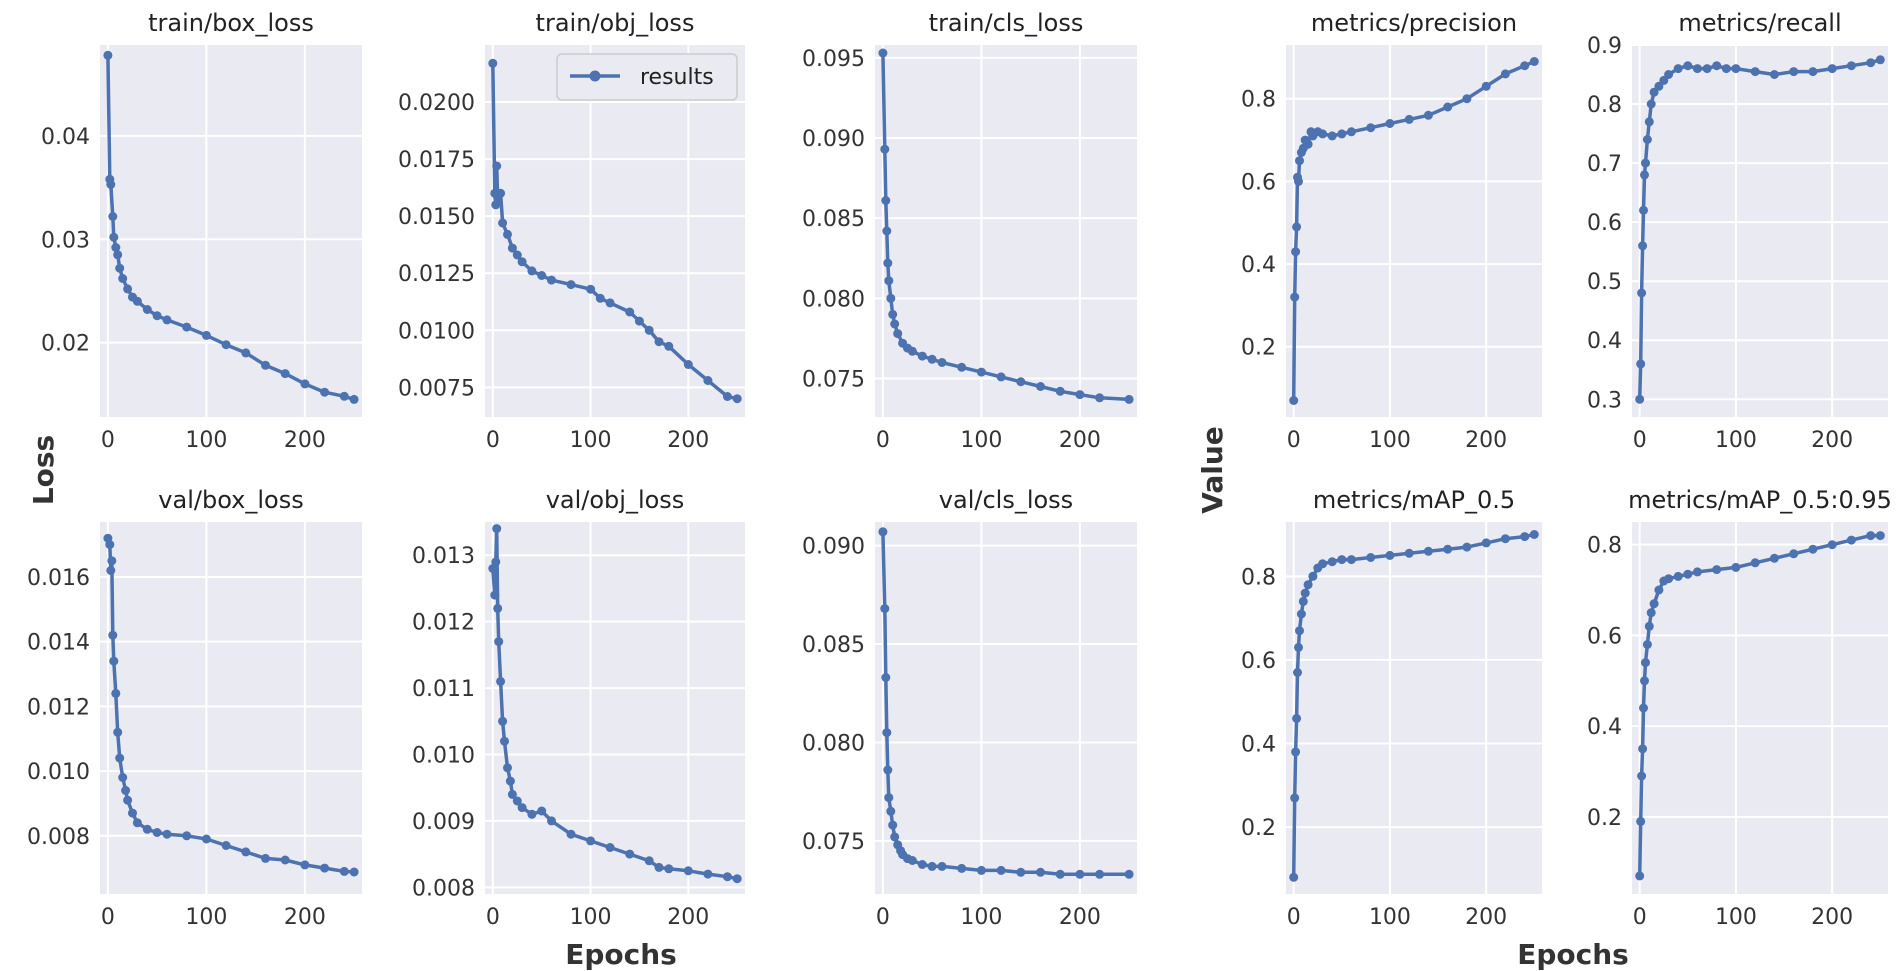  Describe the element at coordinates (443, 822) in the screenshot. I see `y-tick-label: 0.009` at that location.